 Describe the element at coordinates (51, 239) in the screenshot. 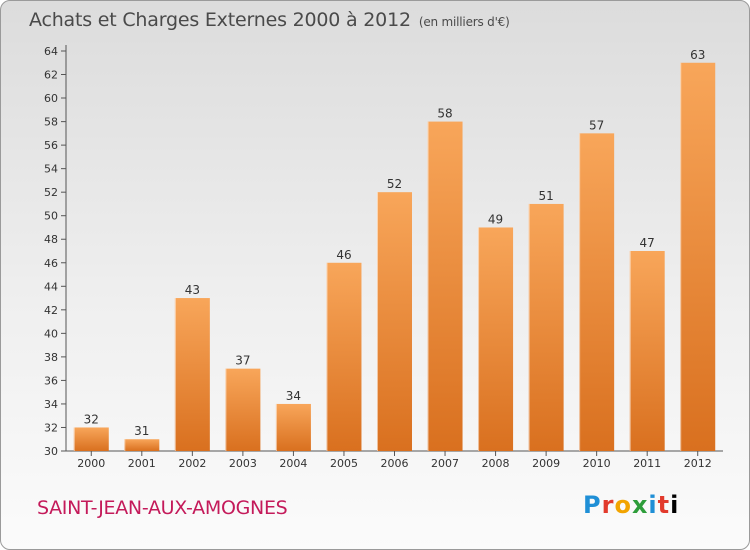

I see `y-tick-label: 48` at that location.